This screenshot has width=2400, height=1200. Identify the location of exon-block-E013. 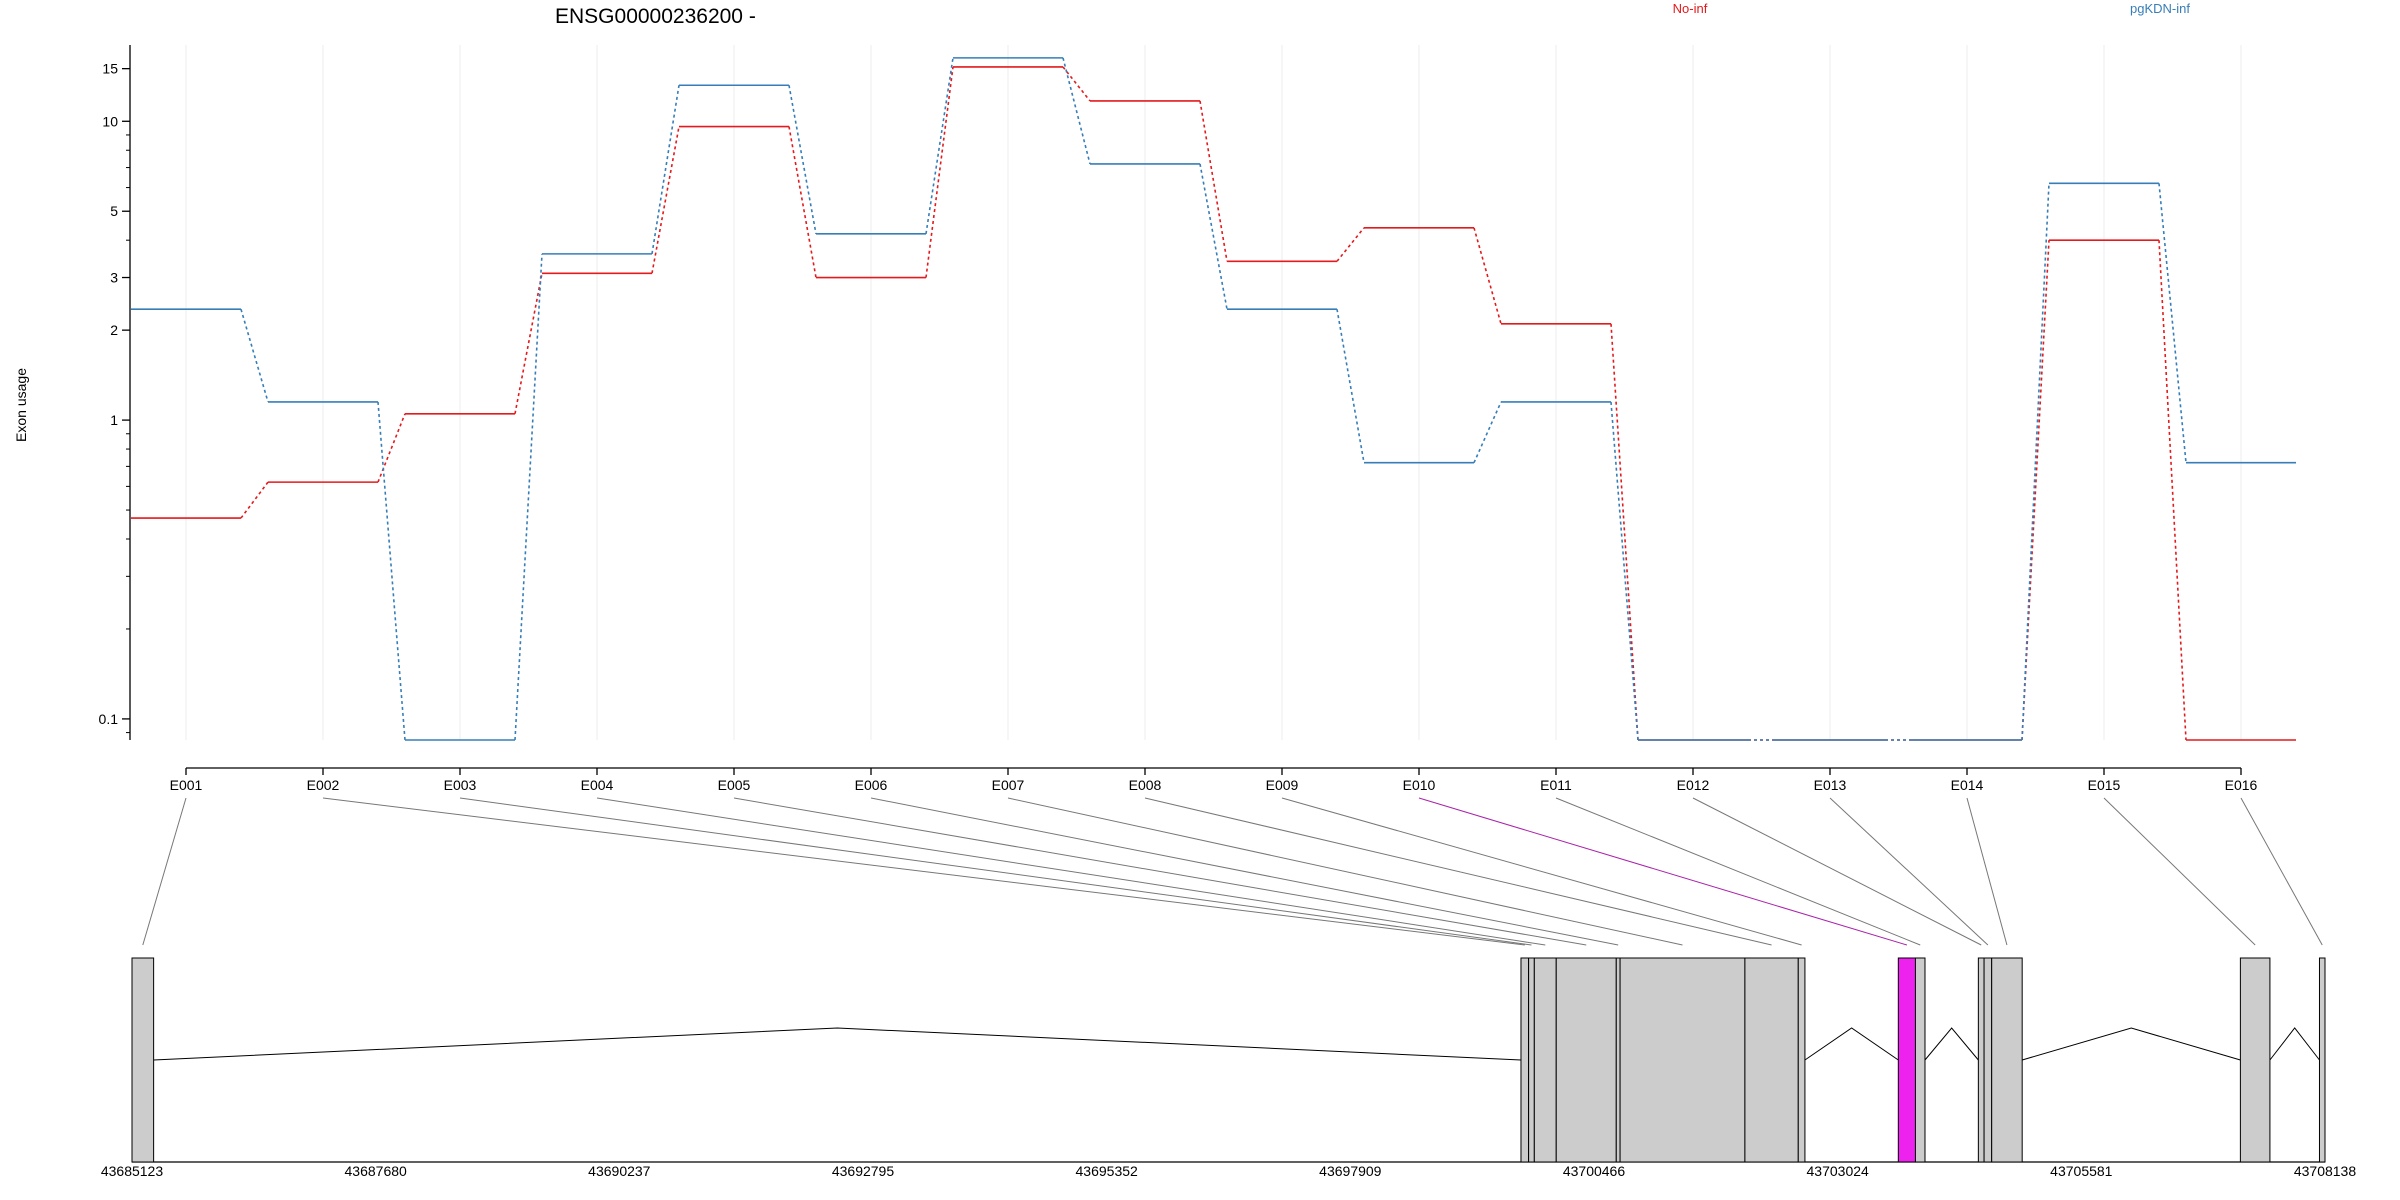
(1988, 1060).